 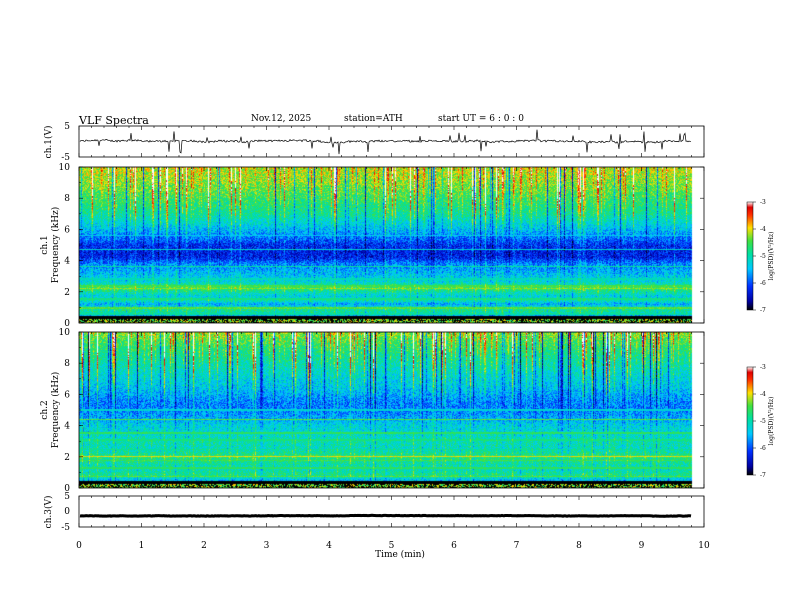 What do you see at coordinates (517, 546) in the screenshot?
I see `time-tick-label: 7` at bounding box center [517, 546].